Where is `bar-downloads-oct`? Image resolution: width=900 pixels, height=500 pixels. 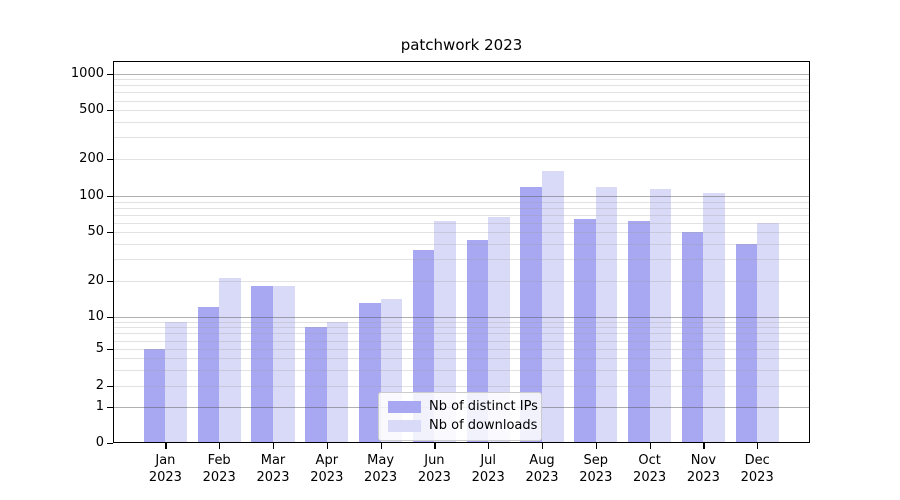 bar-downloads-oct is located at coordinates (660, 316).